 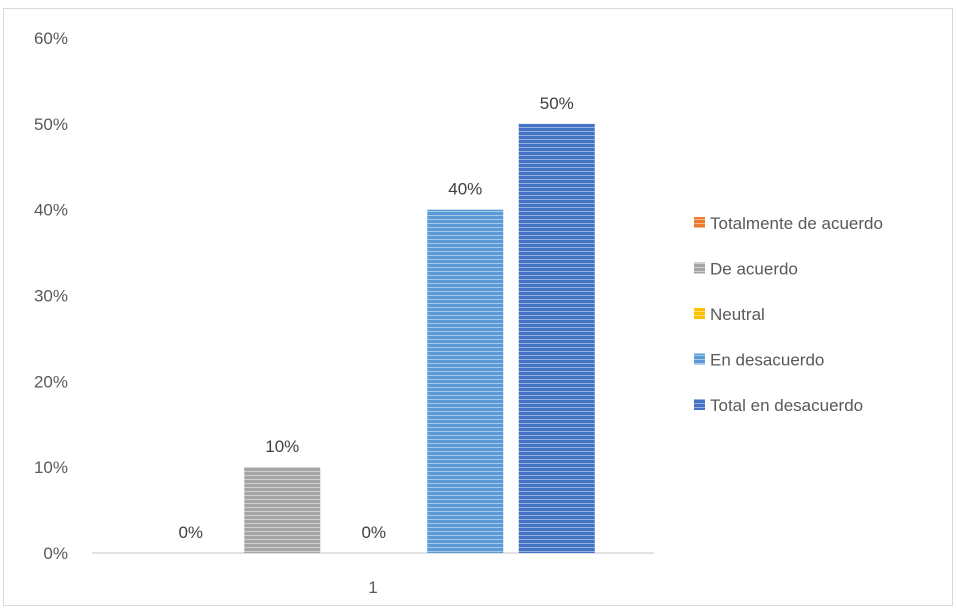 What do you see at coordinates (51, 381) in the screenshot?
I see `y-tick-label: 20%` at bounding box center [51, 381].